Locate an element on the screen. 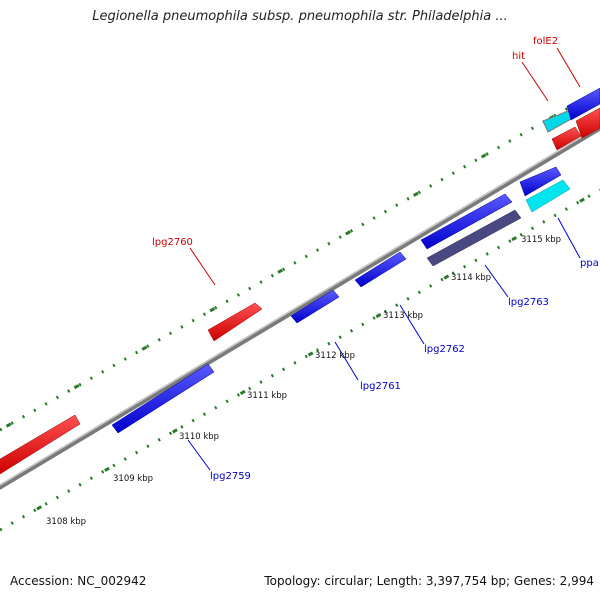  accession-text: Accession: NC_002942 is located at coordinates (78, 581).